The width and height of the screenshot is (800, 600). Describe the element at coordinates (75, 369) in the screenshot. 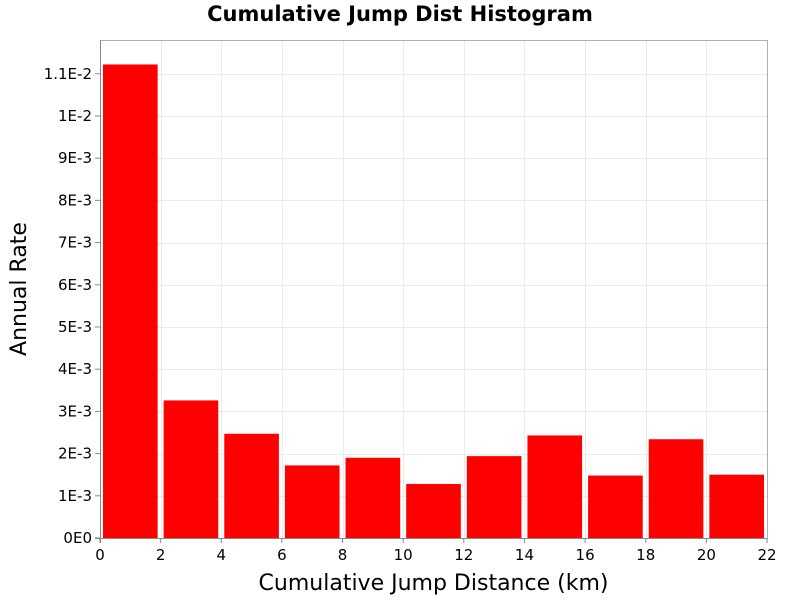

I see `y-tick-label: 4E-3` at that location.